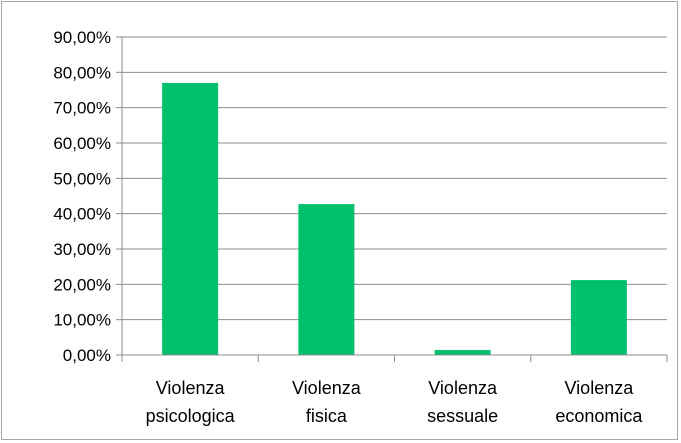 This screenshot has height=443, width=681. Describe the element at coordinates (599, 402) in the screenshot. I see `x-category-label: Violenza economica` at that location.